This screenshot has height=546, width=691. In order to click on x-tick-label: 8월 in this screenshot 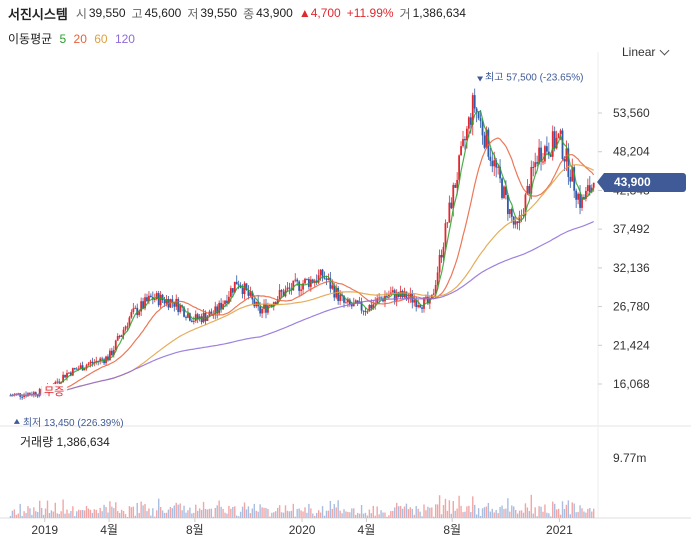, I will do `click(195, 530)`.